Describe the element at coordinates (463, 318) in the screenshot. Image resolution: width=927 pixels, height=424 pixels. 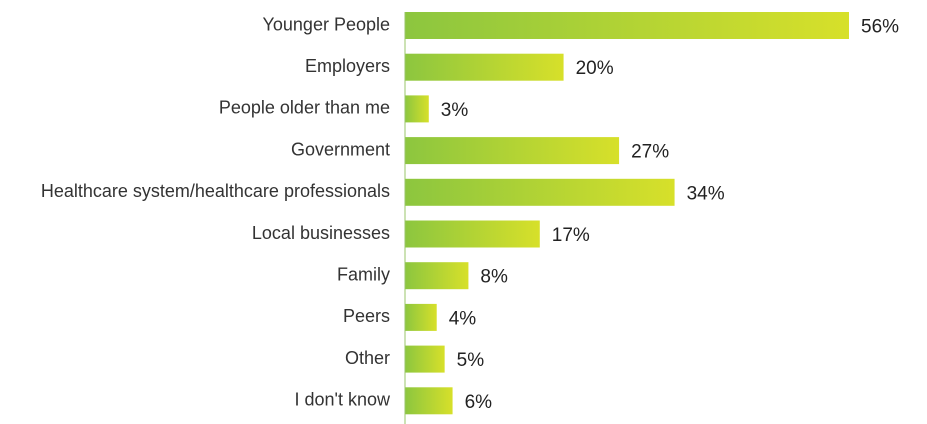
I see `value-label-7: 4%` at that location.